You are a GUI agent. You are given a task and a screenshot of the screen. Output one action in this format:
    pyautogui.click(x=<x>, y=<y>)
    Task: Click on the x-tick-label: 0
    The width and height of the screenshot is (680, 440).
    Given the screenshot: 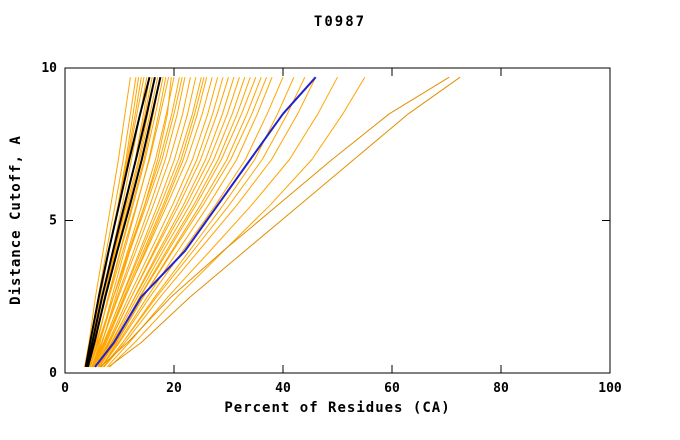 What is the action you would take?
    pyautogui.click(x=65, y=388)
    